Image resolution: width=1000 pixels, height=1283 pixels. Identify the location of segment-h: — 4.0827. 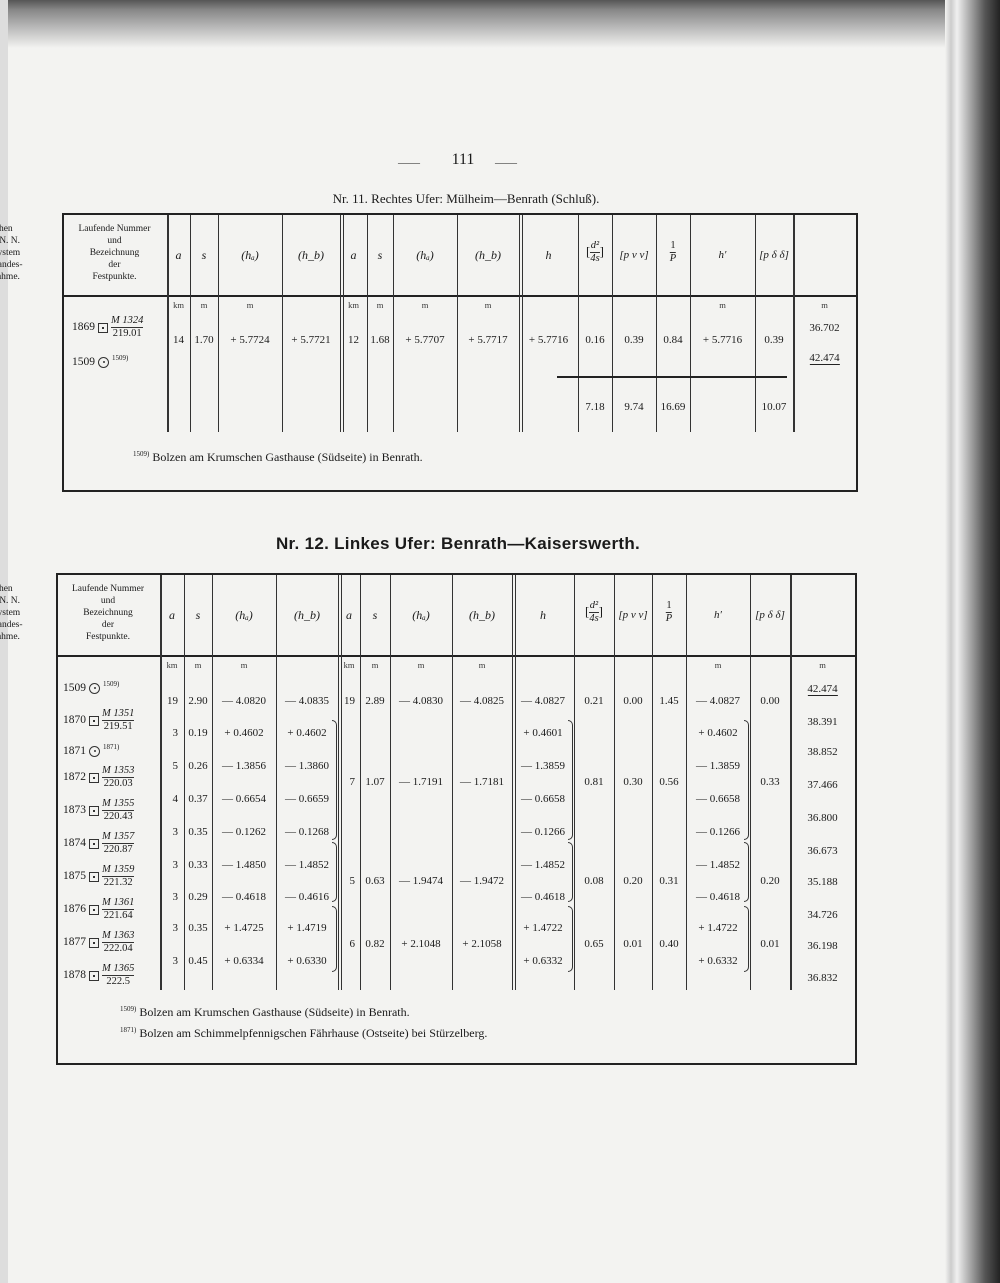
(543, 701).